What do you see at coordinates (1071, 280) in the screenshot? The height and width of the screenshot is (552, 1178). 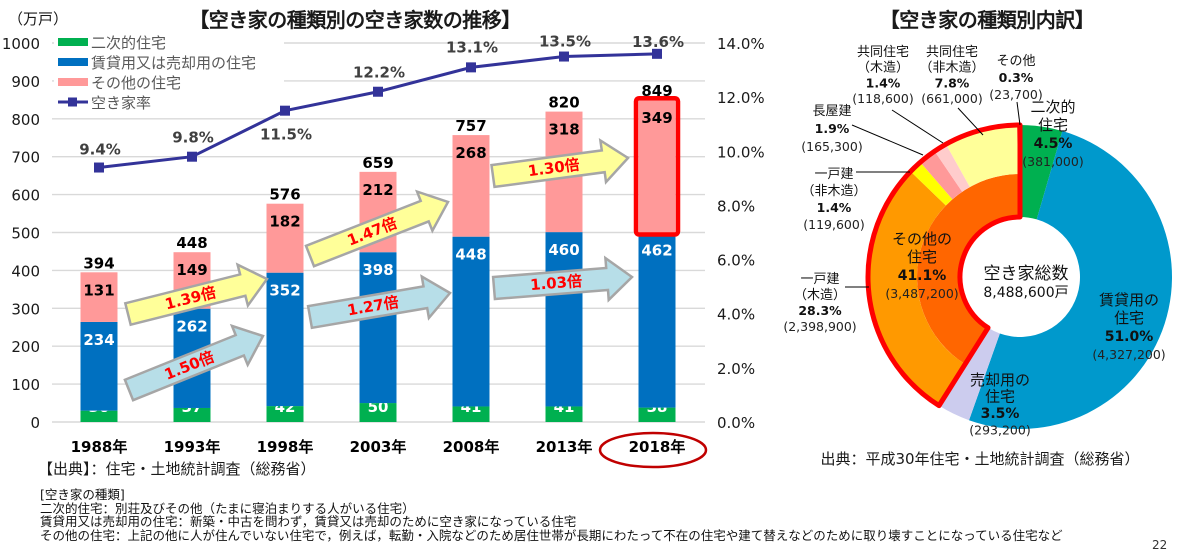 I see `donut-slice` at bounding box center [1071, 280].